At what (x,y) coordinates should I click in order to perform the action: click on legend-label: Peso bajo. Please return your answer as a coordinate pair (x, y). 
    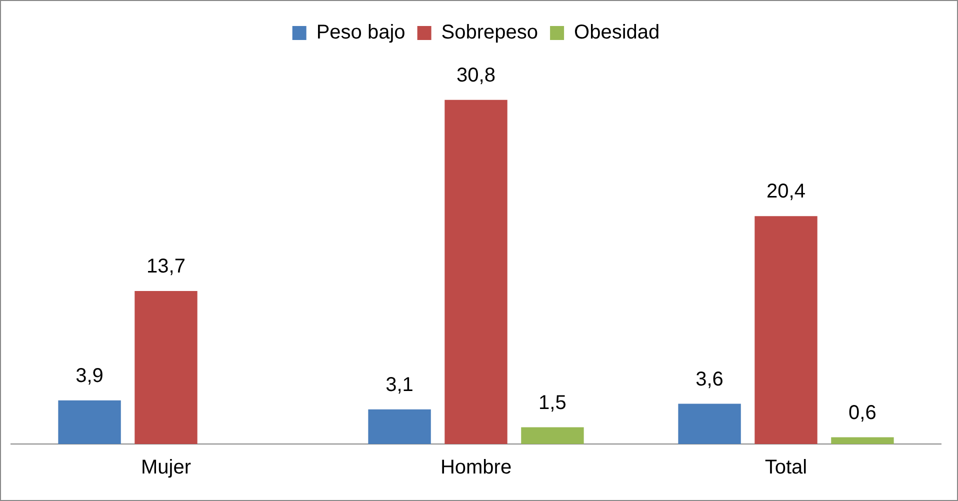
    Looking at the image, I should click on (361, 33).